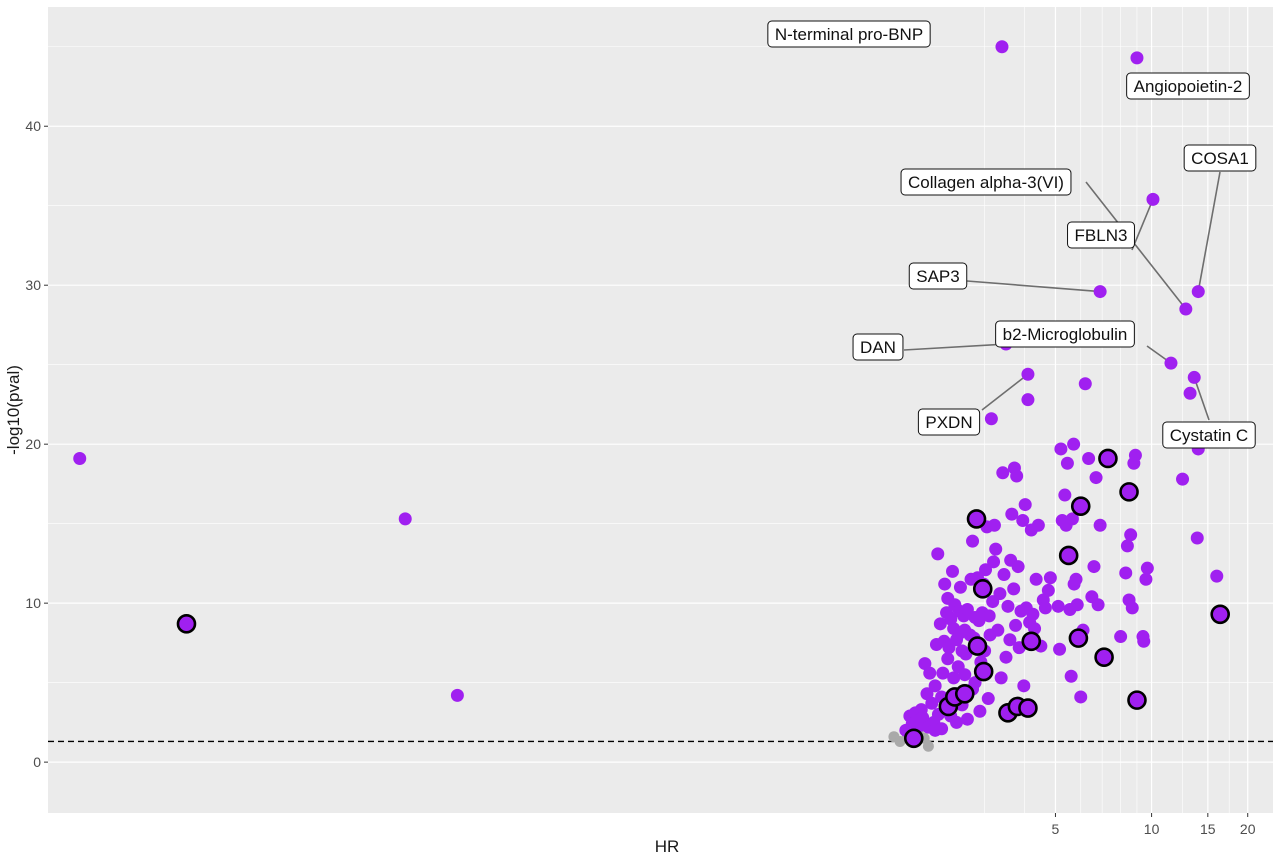  I want to click on y-axis-ticks: 0 10 20 30 40, so click(36, 444).